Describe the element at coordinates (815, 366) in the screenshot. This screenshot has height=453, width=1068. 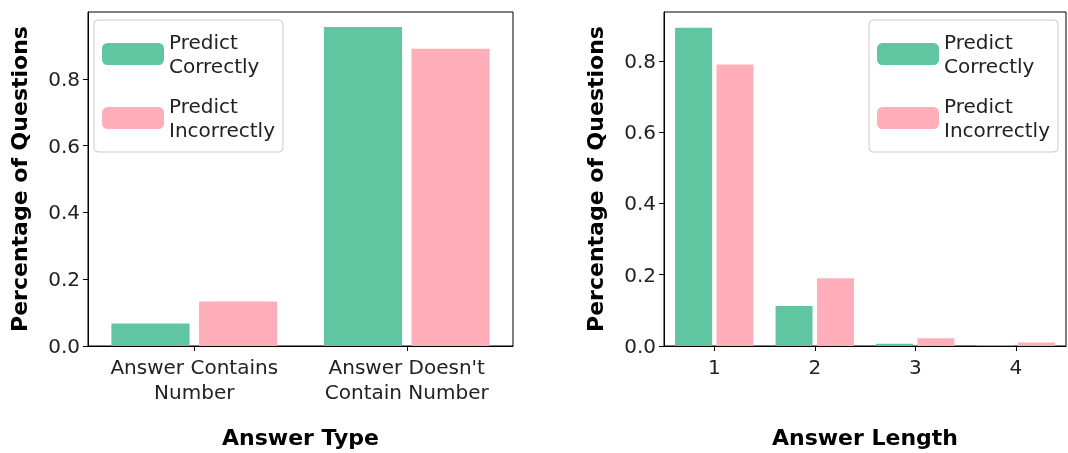
I see `x-tick-label: 2` at that location.